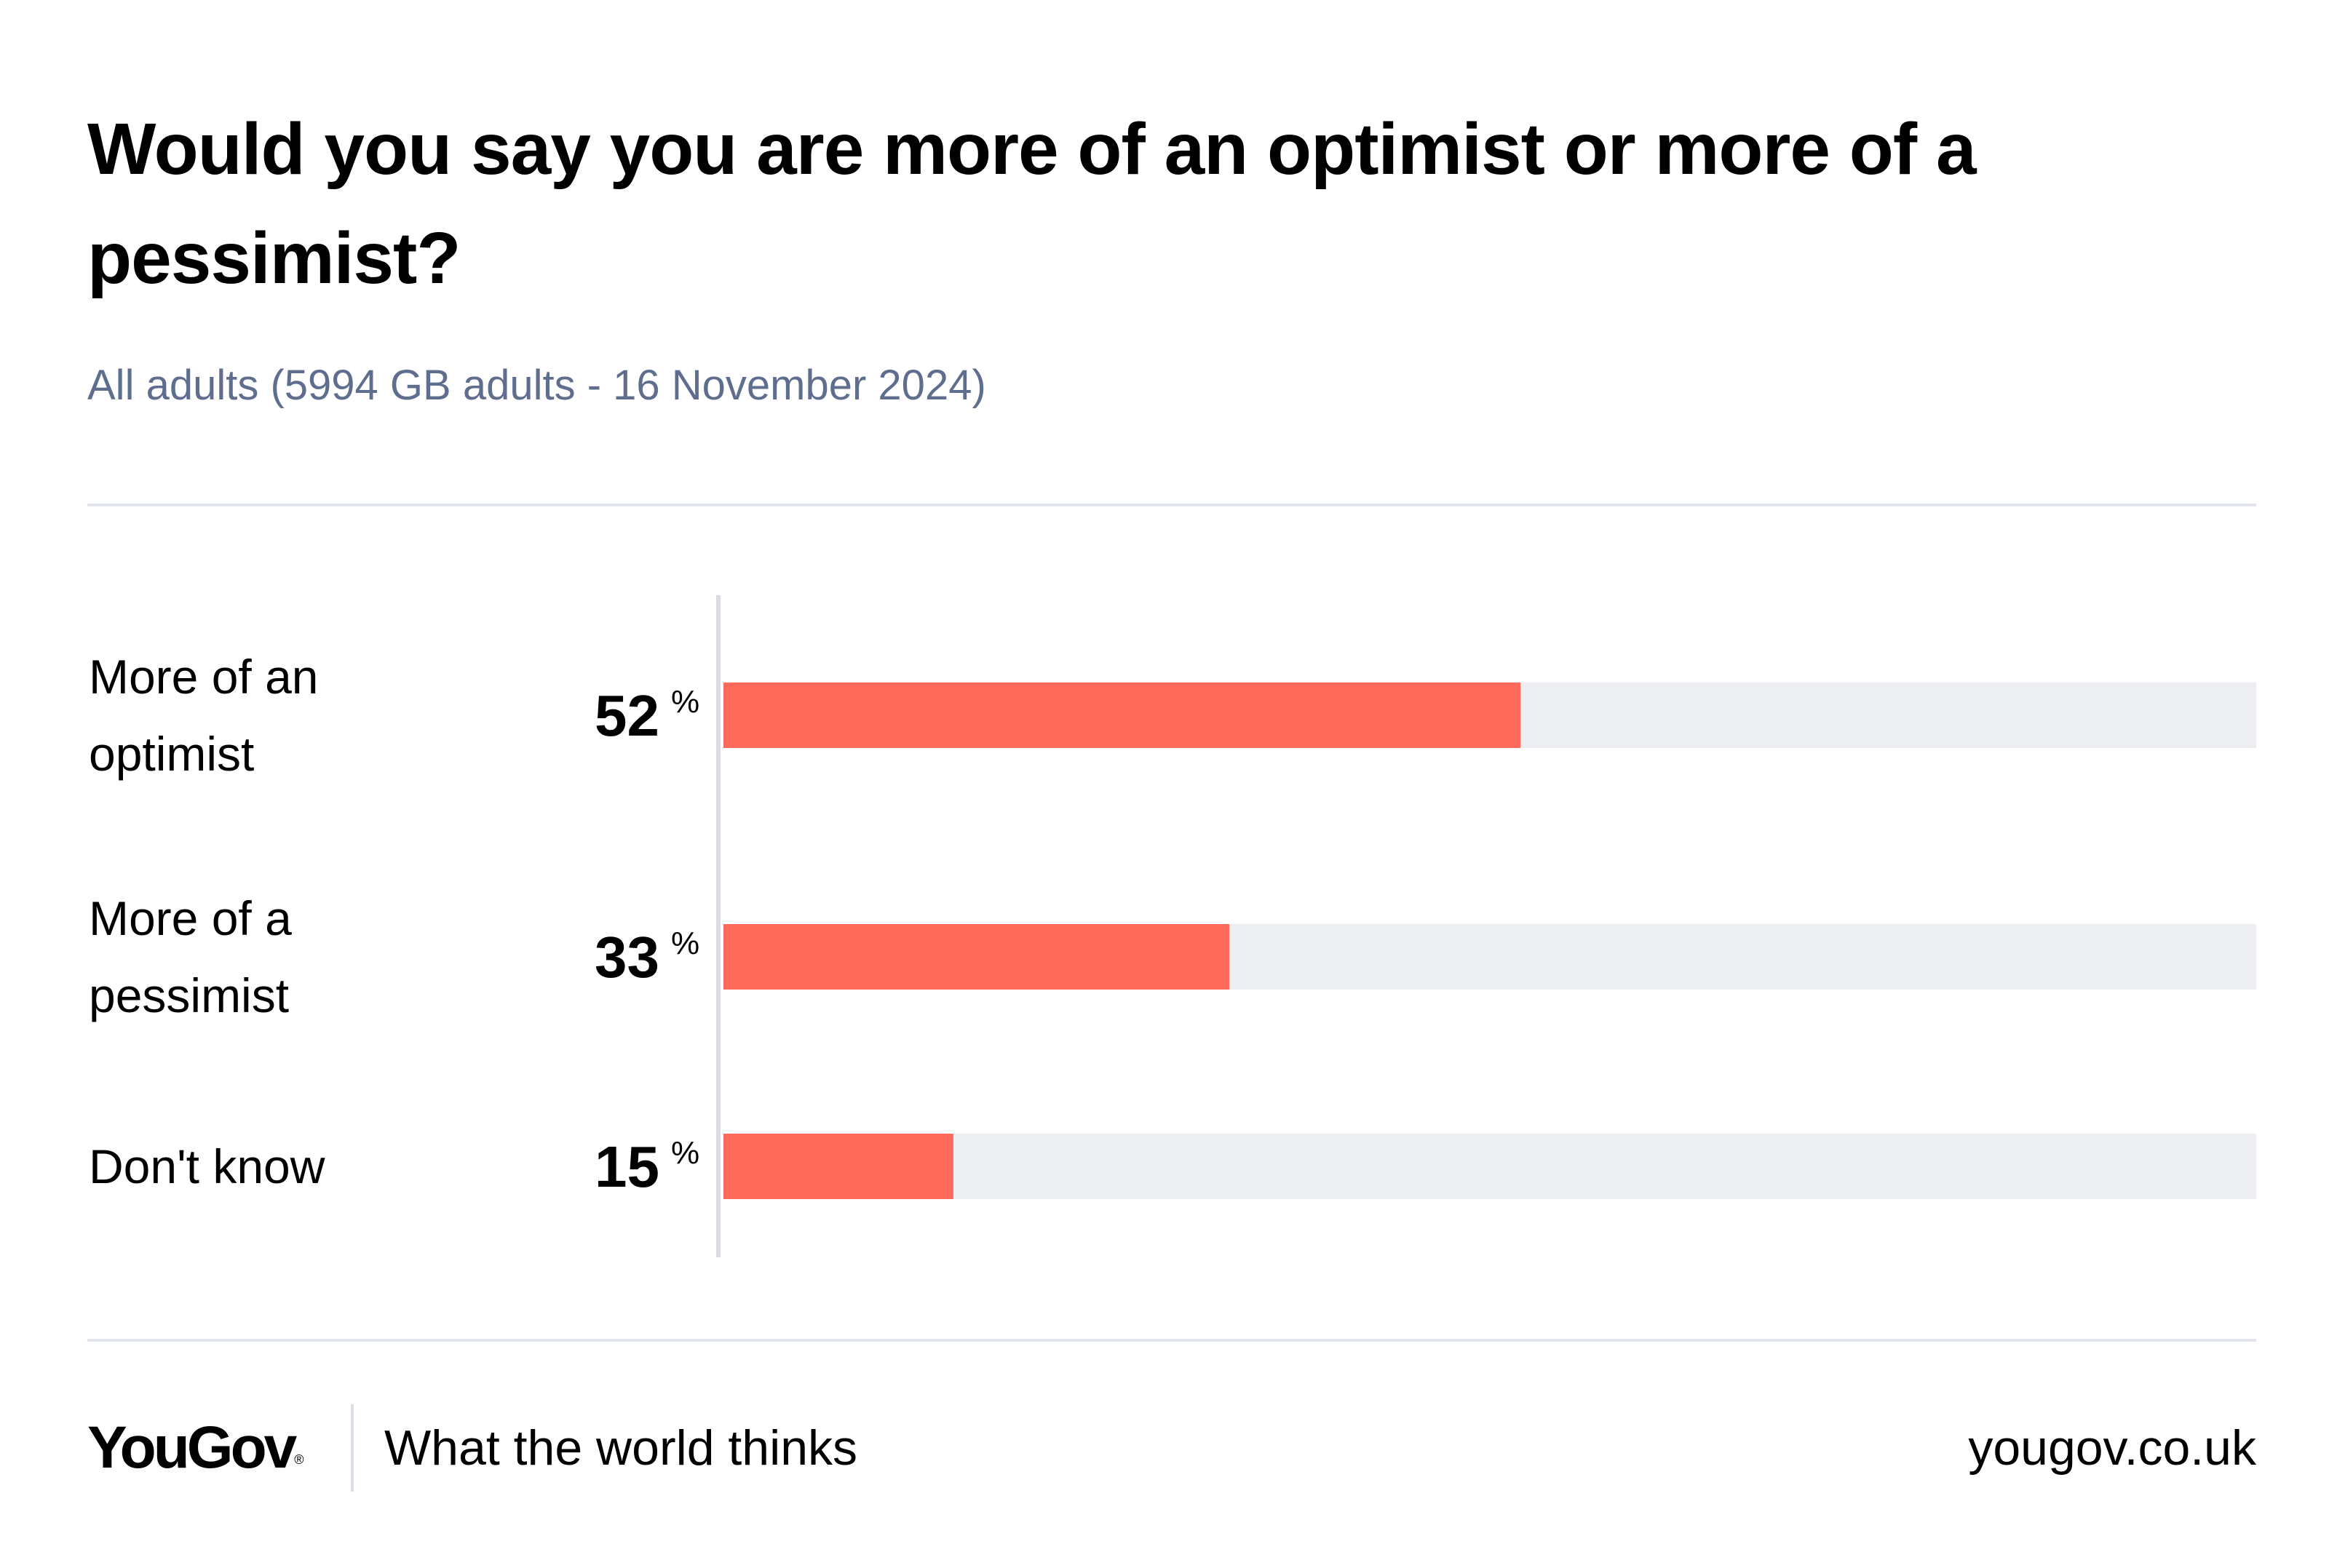 The image size is (2329, 1568). Describe the element at coordinates (1171, 1340) in the screenshot. I see `bottom-divider` at that location.